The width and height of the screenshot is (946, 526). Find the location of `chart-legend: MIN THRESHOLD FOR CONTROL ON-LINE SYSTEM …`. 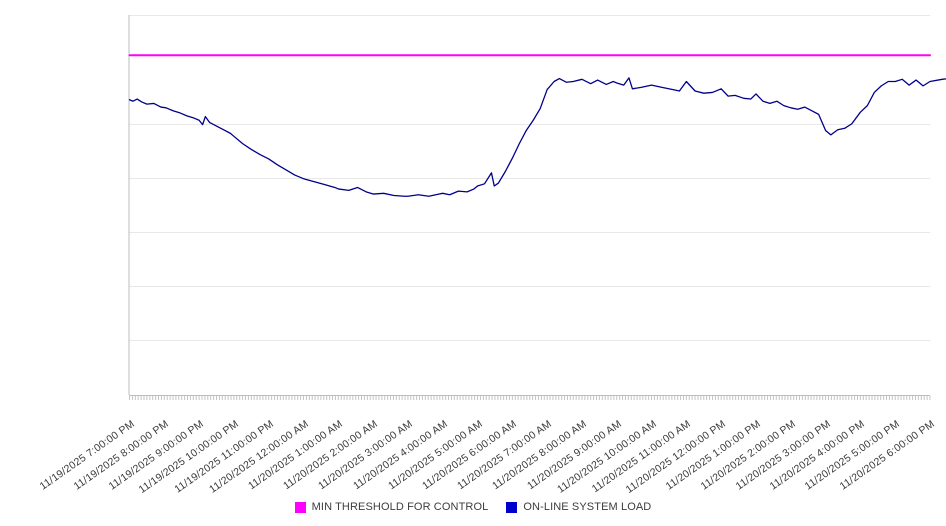

chart-legend: MIN THRESHOLD FOR CONTROL ON-LINE SYSTEM … is located at coordinates (473, 507).